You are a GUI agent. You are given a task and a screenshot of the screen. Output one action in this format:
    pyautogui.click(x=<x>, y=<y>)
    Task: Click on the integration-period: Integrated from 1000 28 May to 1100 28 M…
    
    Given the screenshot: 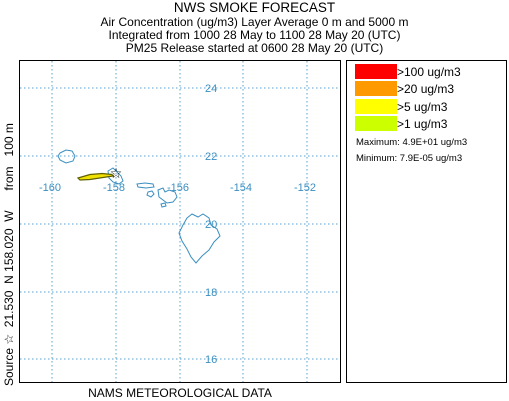 What is the action you would take?
    pyautogui.click(x=254, y=35)
    